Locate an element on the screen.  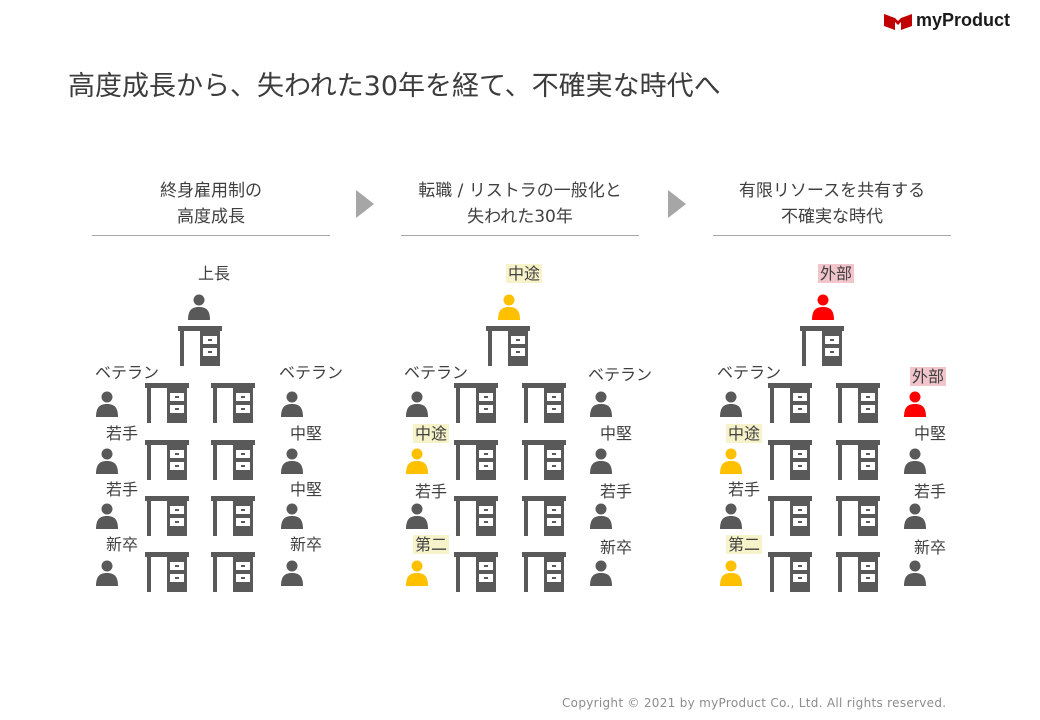
column-3-divider is located at coordinates (832, 235).